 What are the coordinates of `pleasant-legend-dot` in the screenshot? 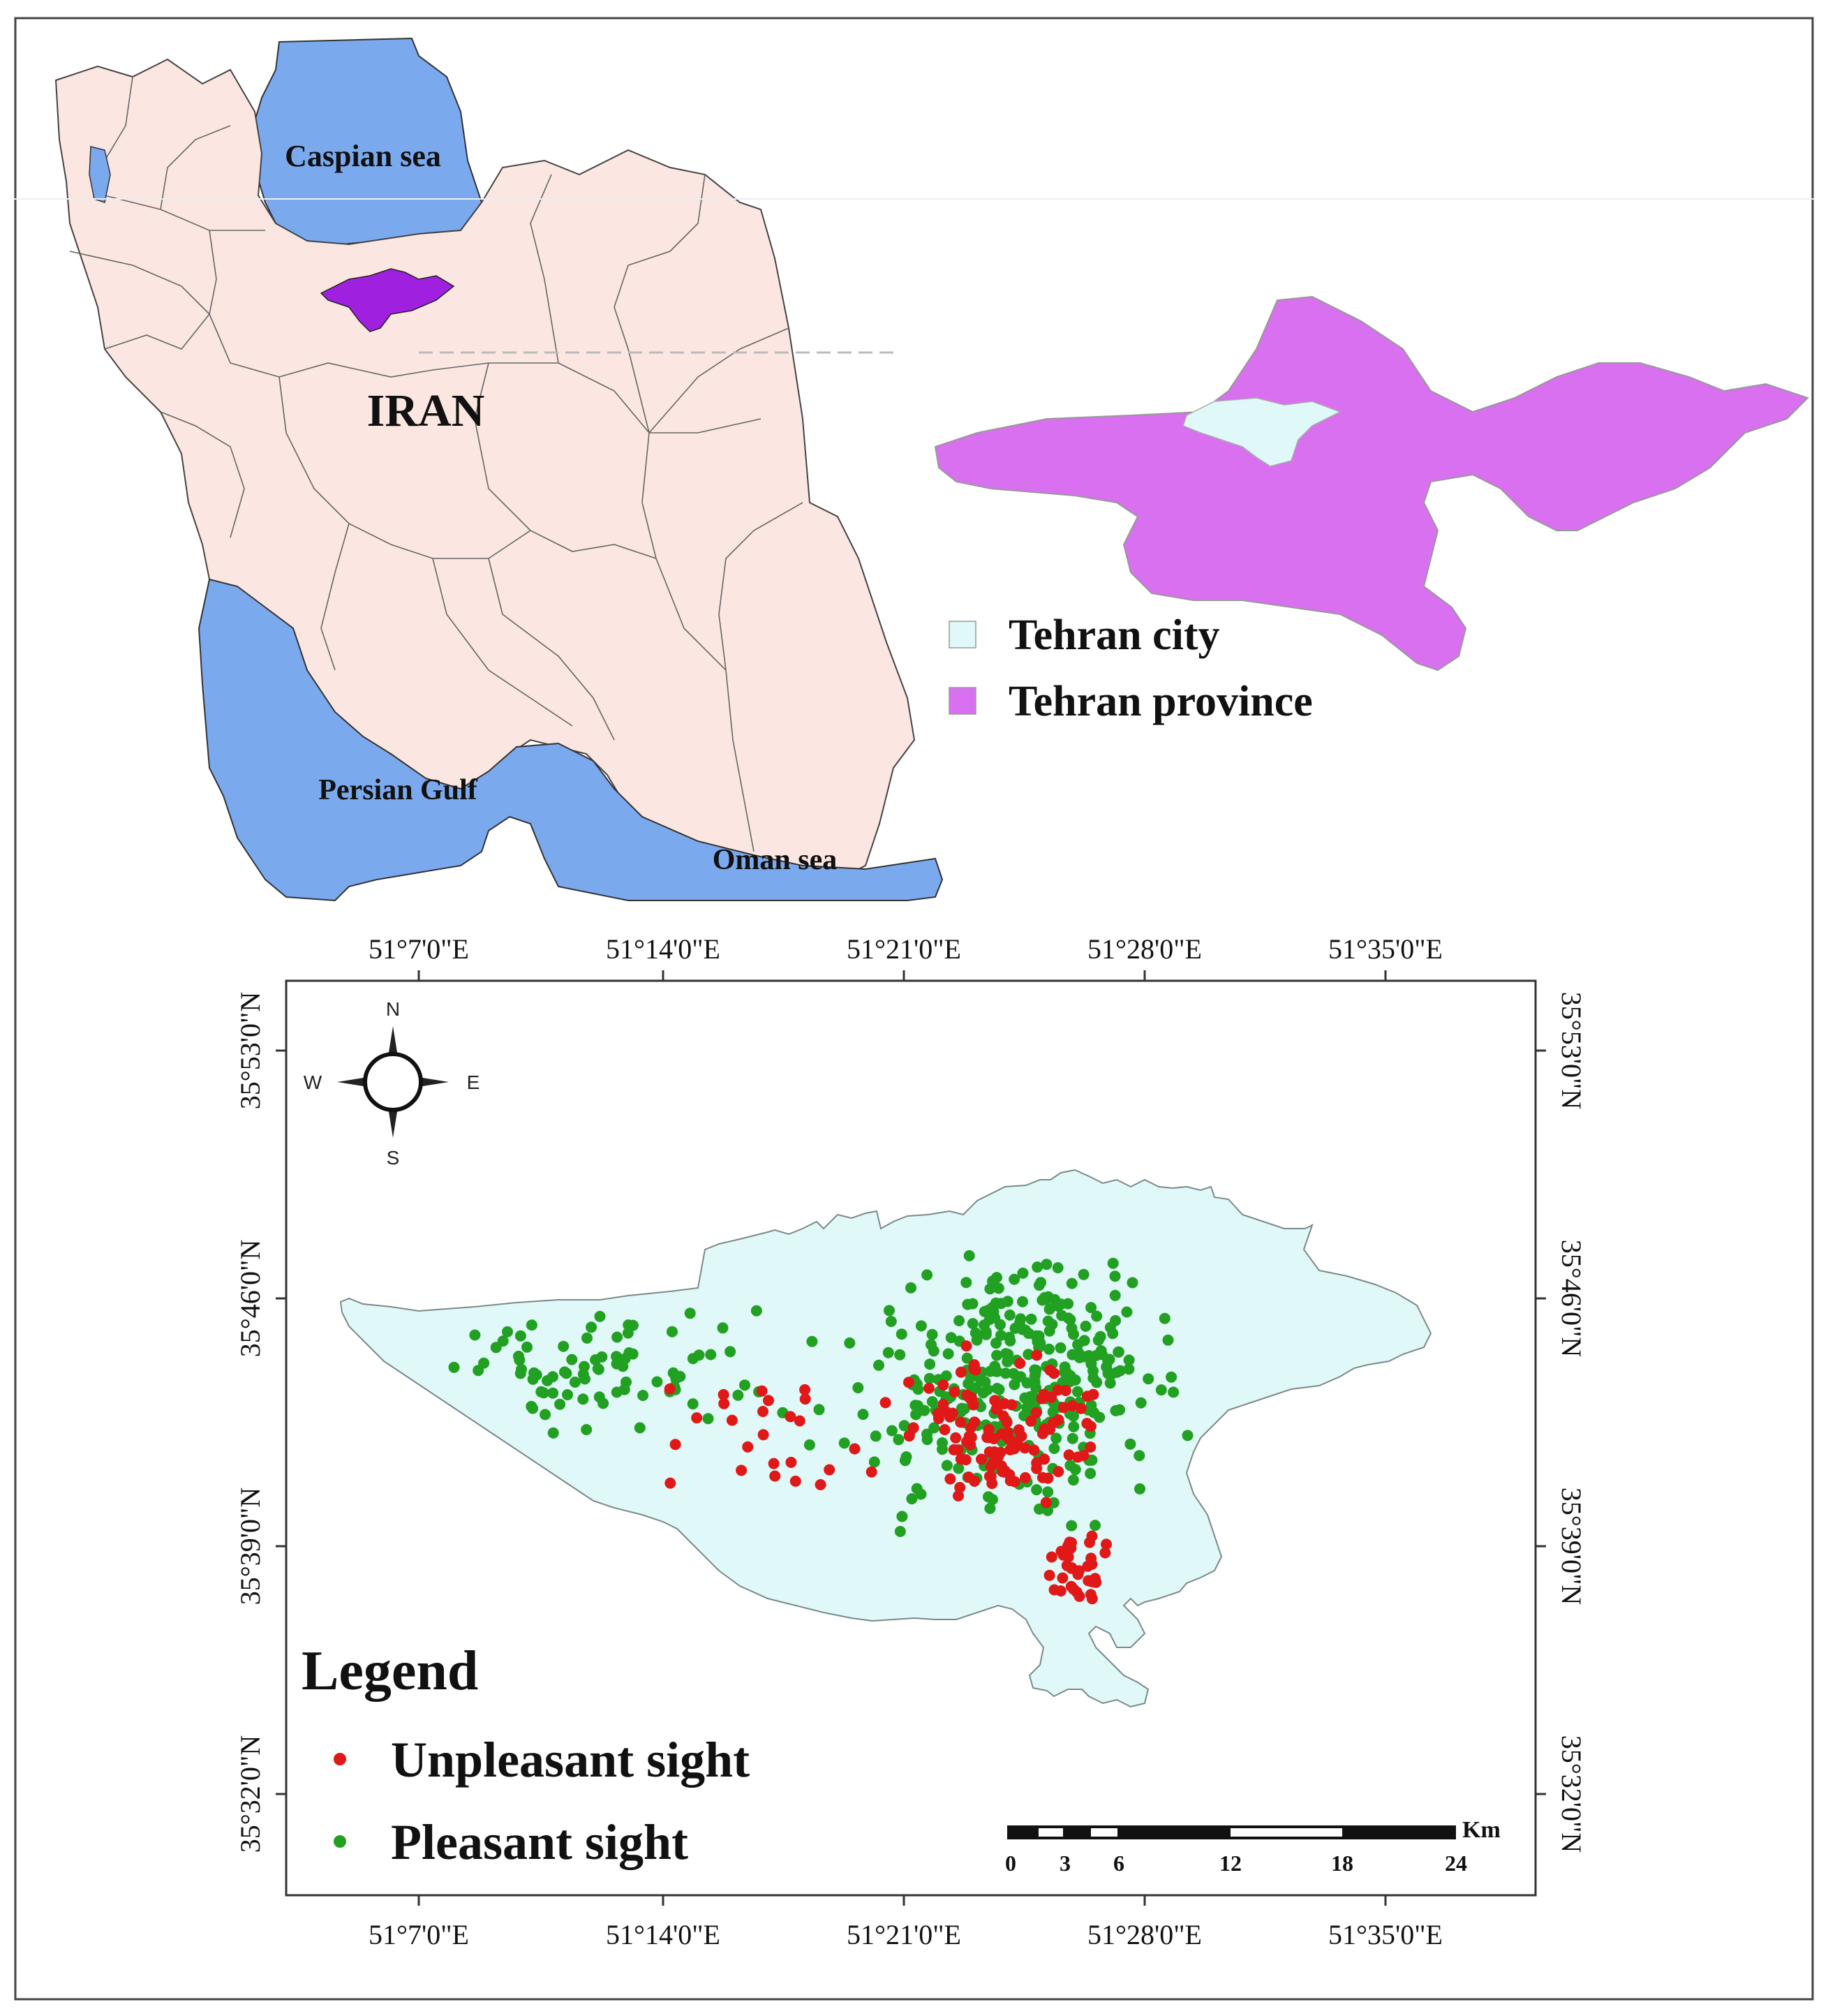 It's located at (340, 1841).